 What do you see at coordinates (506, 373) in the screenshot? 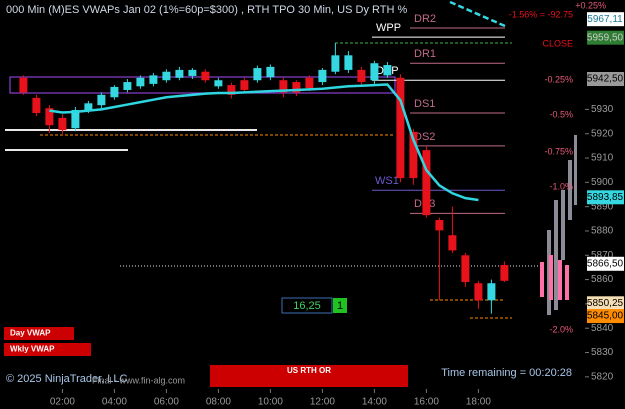
I see `timer: Time remaining = 00:20:28` at bounding box center [506, 373].